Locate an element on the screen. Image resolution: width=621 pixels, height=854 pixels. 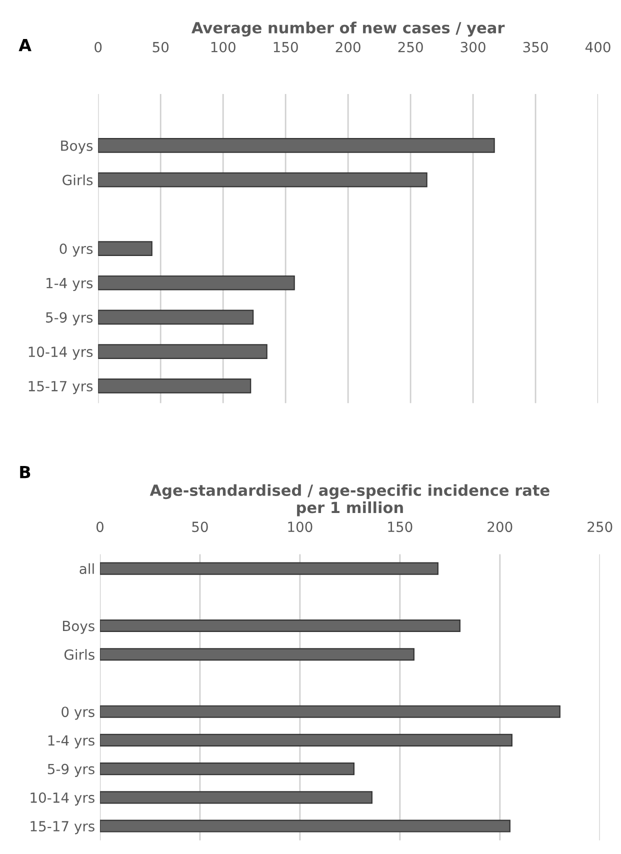
x-tick-label: 400 is located at coordinates (597, 47).